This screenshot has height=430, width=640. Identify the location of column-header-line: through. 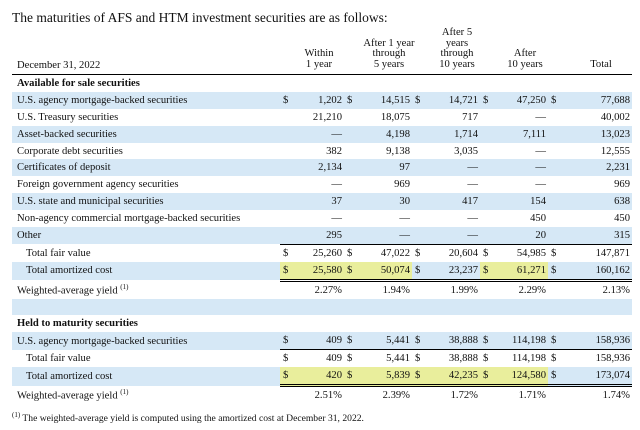
(457, 54).